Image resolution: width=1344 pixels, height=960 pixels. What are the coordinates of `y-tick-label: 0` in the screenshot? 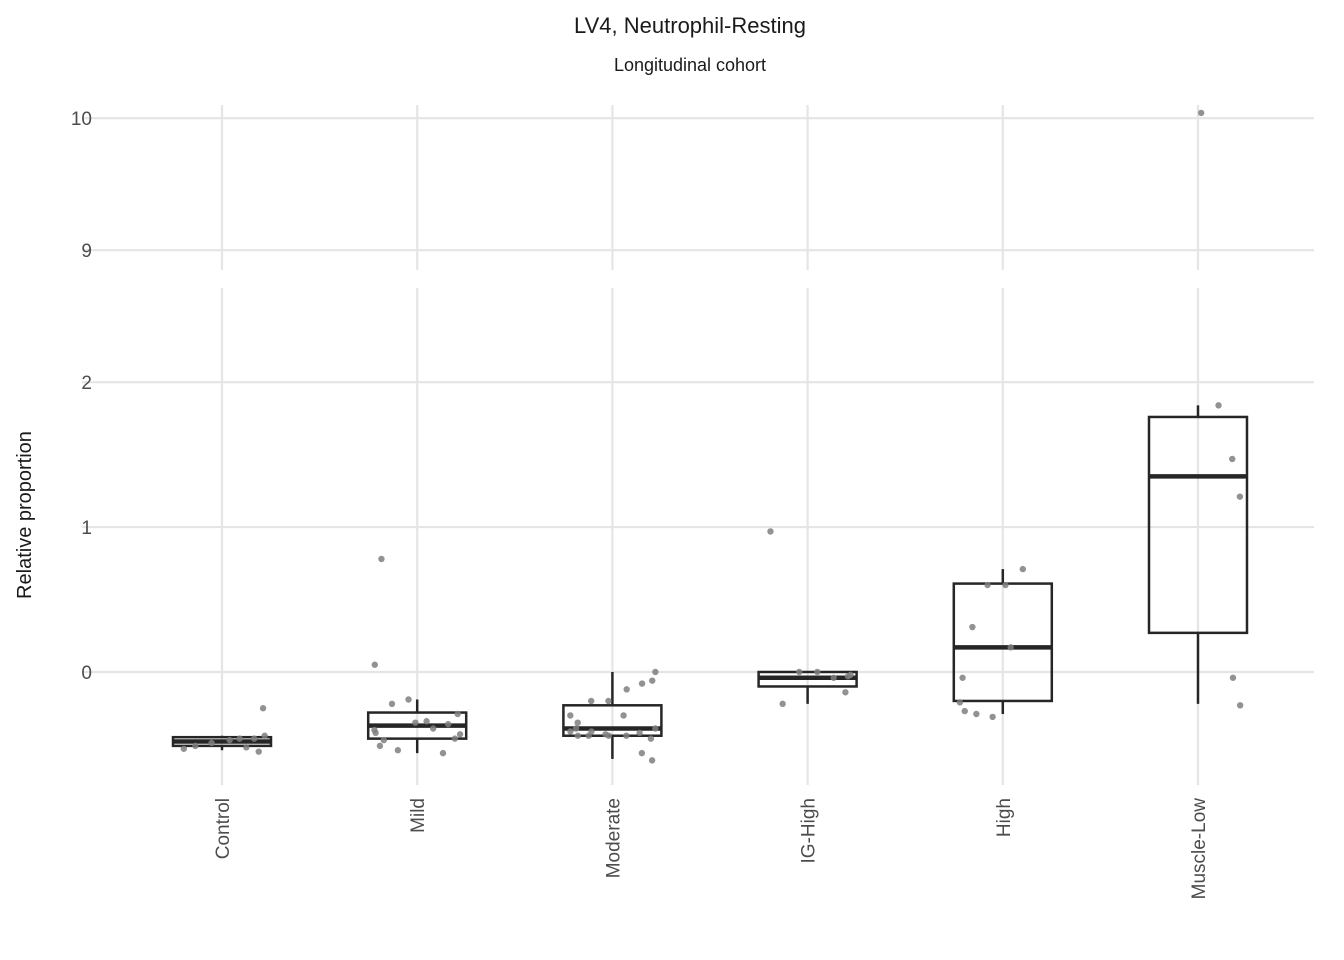 It's located at (86, 673).